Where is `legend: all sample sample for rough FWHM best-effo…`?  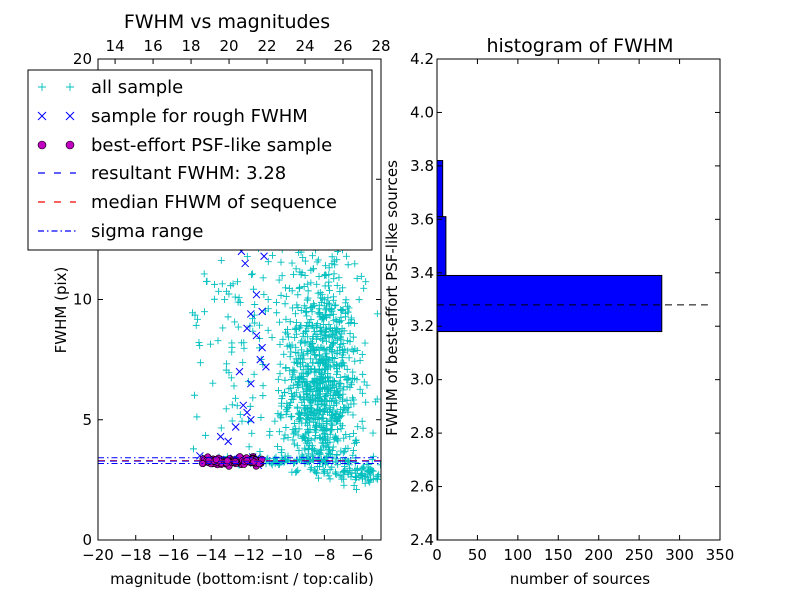 legend: all sample sample for rough FWHM best-effo… is located at coordinates (200, 160).